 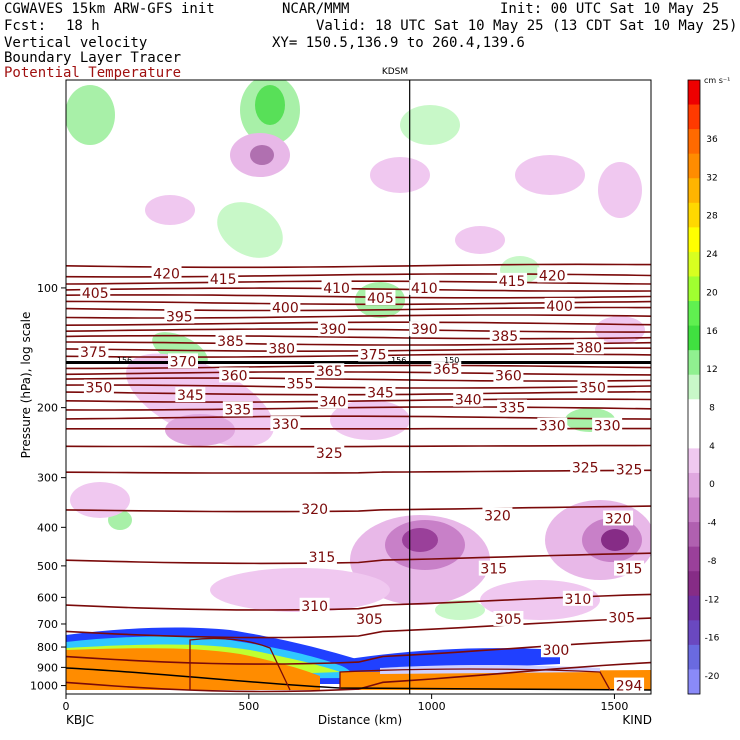 I want to click on theta-label: 395, so click(x=179, y=318).